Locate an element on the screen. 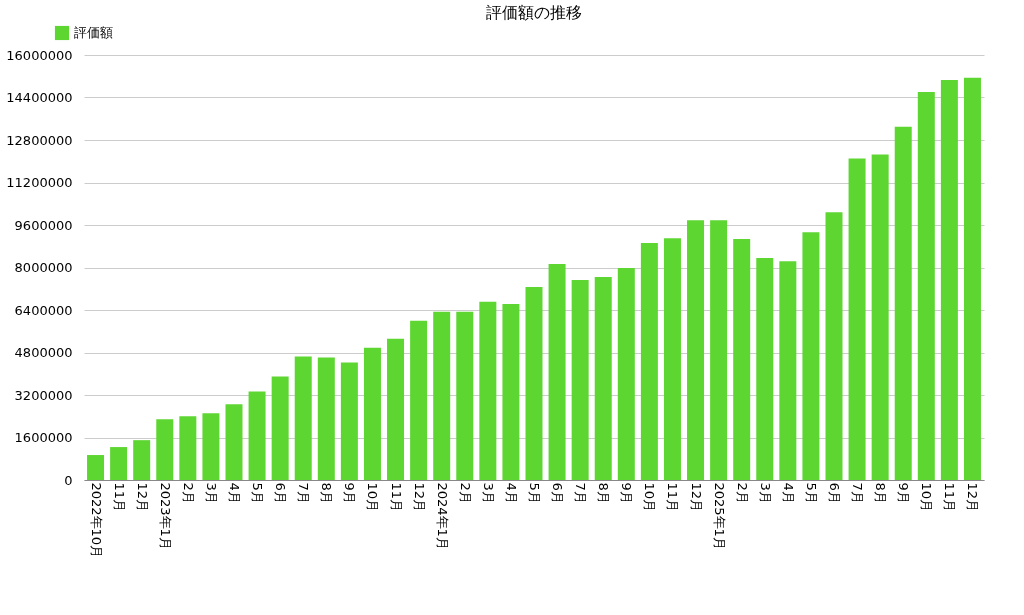 The width and height of the screenshot is (1024, 615). y-tick-label: 16000000 is located at coordinates (39, 55).